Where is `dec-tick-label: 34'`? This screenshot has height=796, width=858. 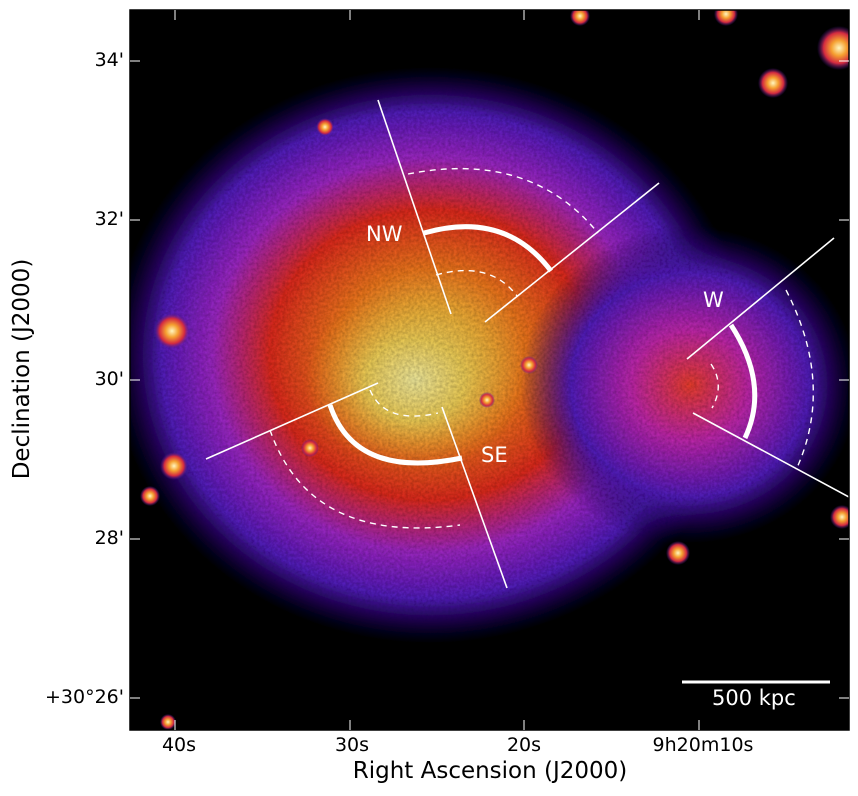
dec-tick-label: 34' is located at coordinates (109, 60).